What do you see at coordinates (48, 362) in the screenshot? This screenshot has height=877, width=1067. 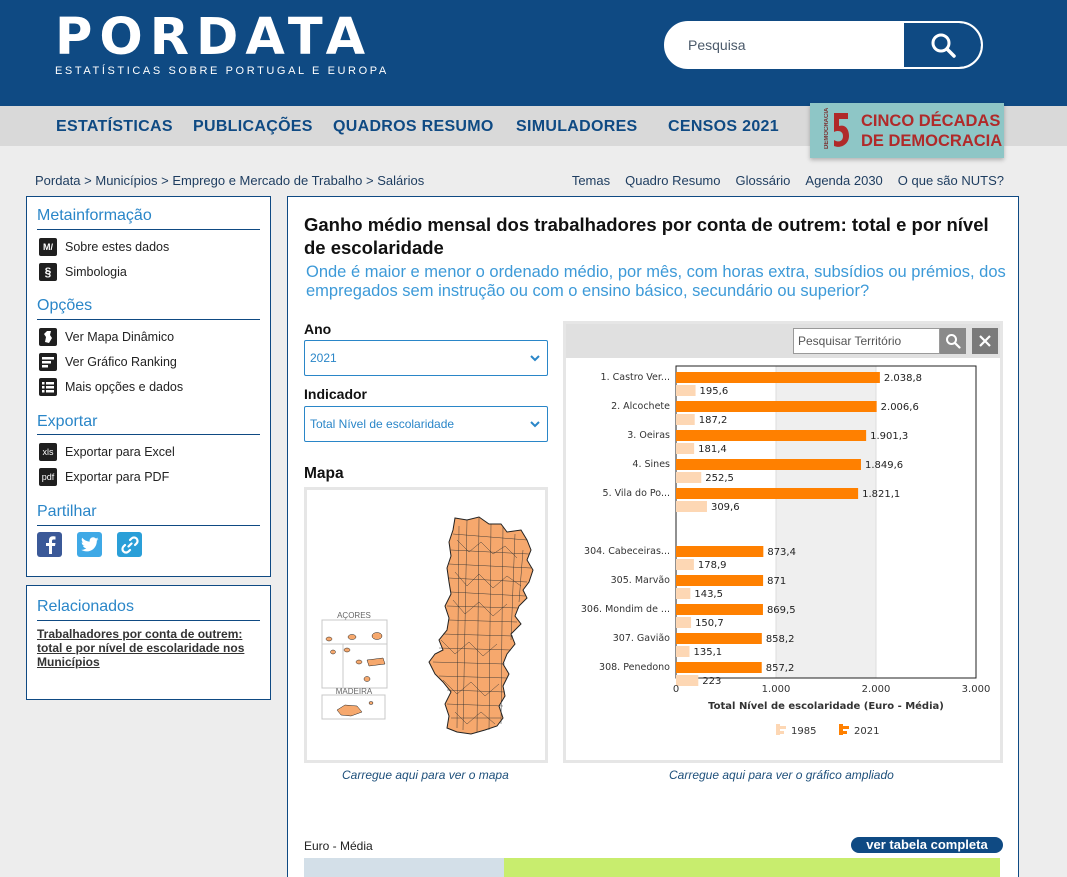 I see `bar-chart-icon` at bounding box center [48, 362].